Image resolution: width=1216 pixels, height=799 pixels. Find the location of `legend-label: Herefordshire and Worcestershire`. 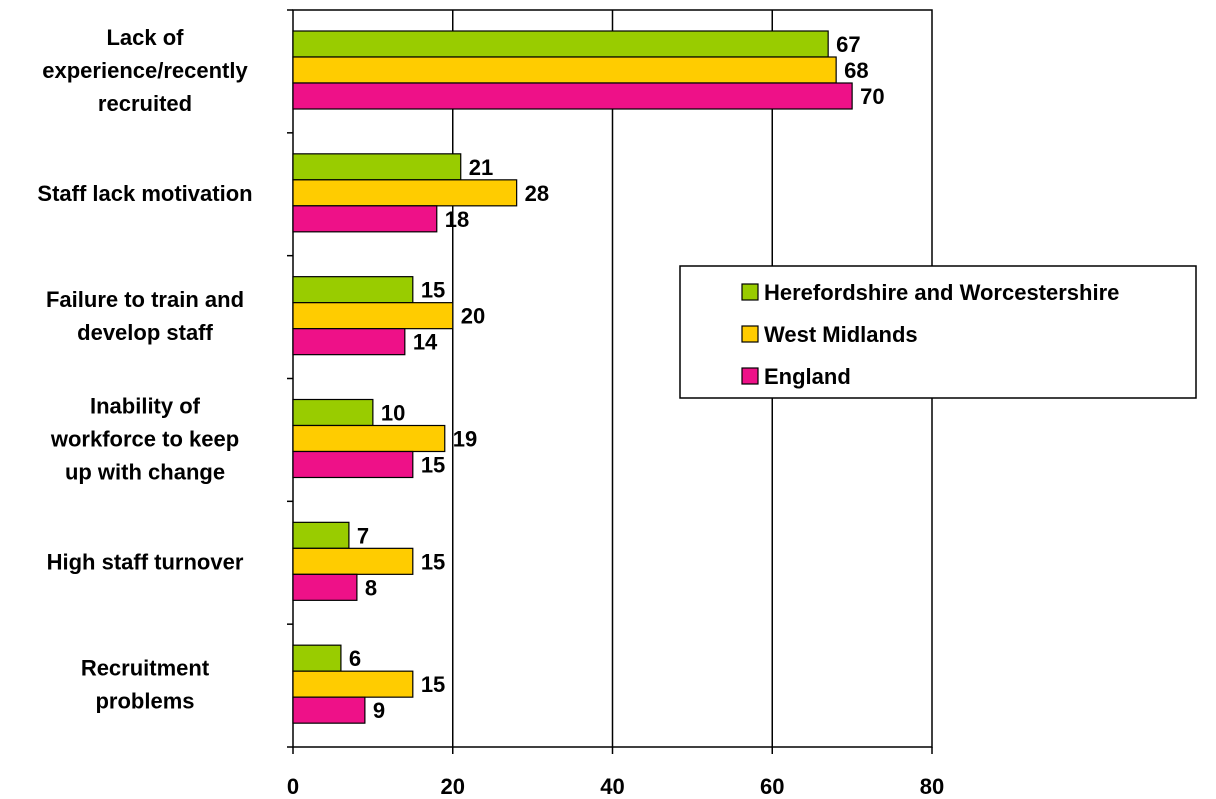

legend-label: Herefordshire and Worcestershire is located at coordinates (941, 292).